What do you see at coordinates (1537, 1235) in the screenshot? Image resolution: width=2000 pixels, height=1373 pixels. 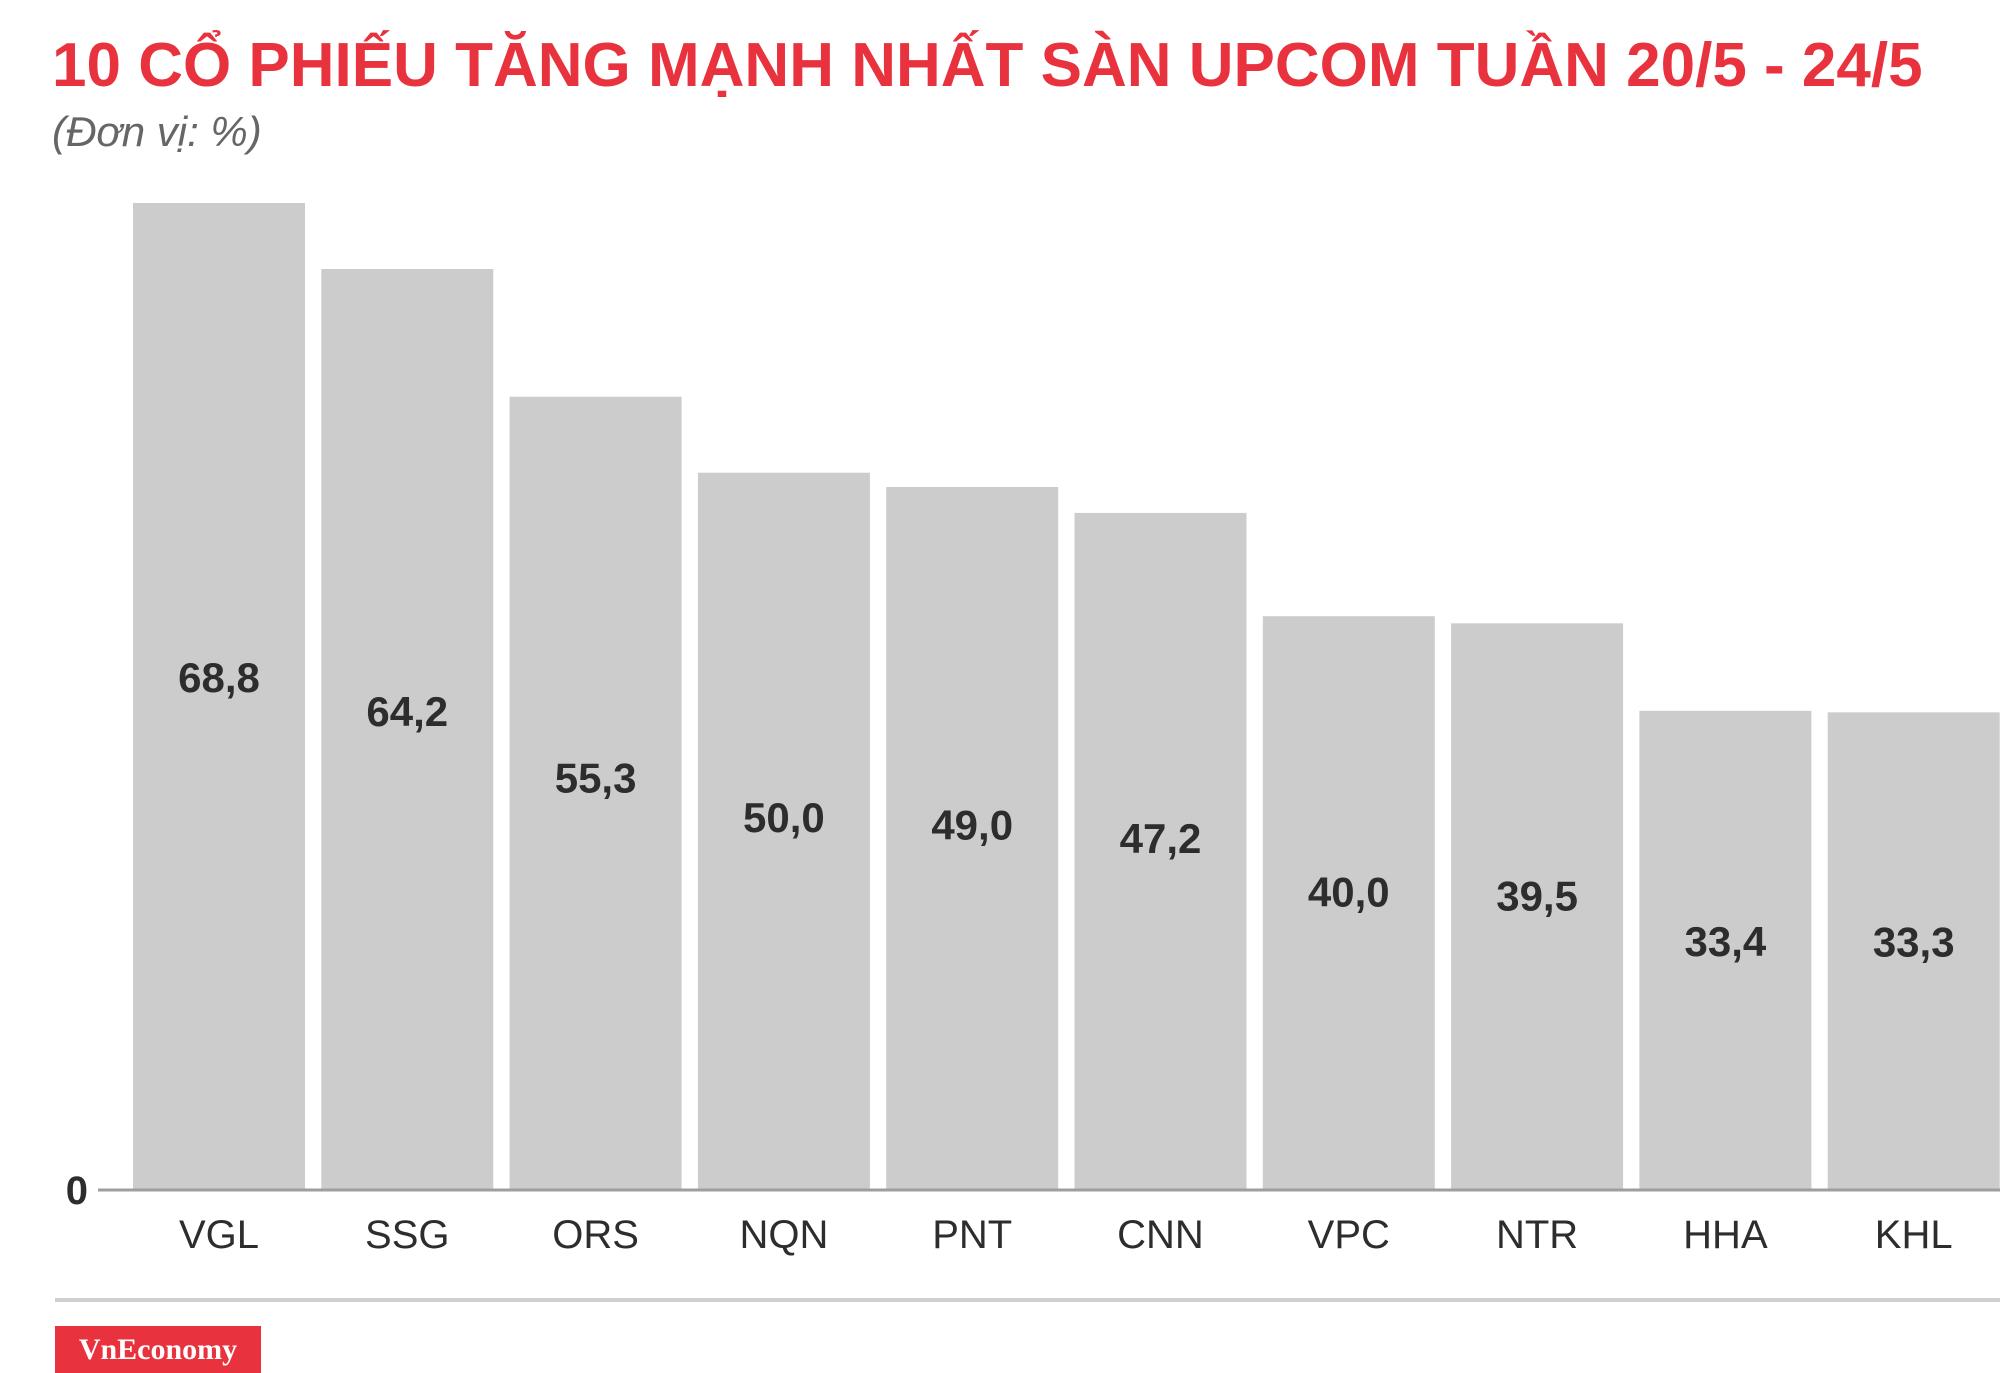 I see `category-label-ntr: NTR` at bounding box center [1537, 1235].